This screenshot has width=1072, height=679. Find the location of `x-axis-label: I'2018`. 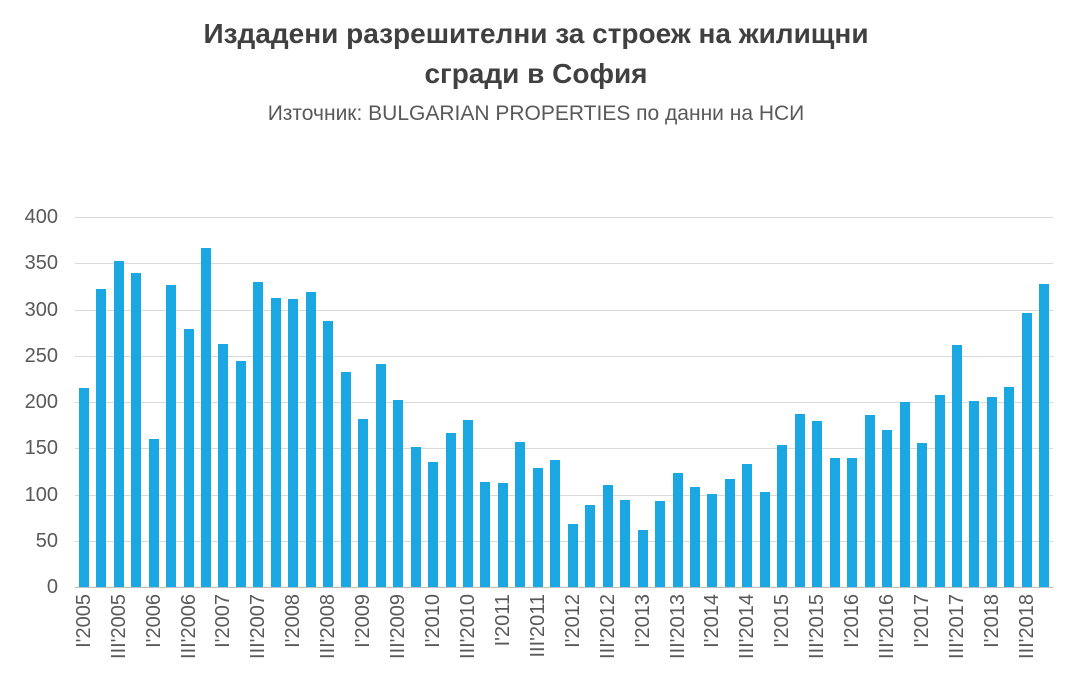

x-axis-label: I'2018 is located at coordinates (991, 621).